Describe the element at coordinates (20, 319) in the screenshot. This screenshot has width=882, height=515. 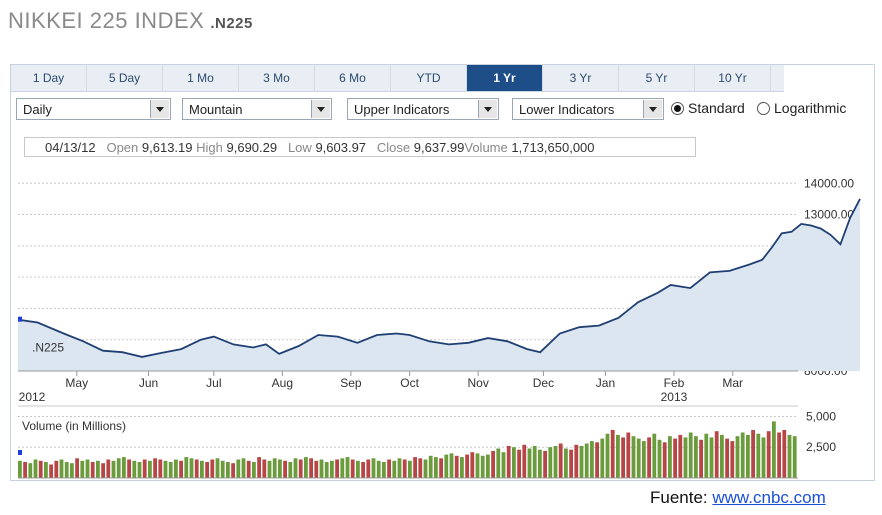
I see `start-marker` at that location.